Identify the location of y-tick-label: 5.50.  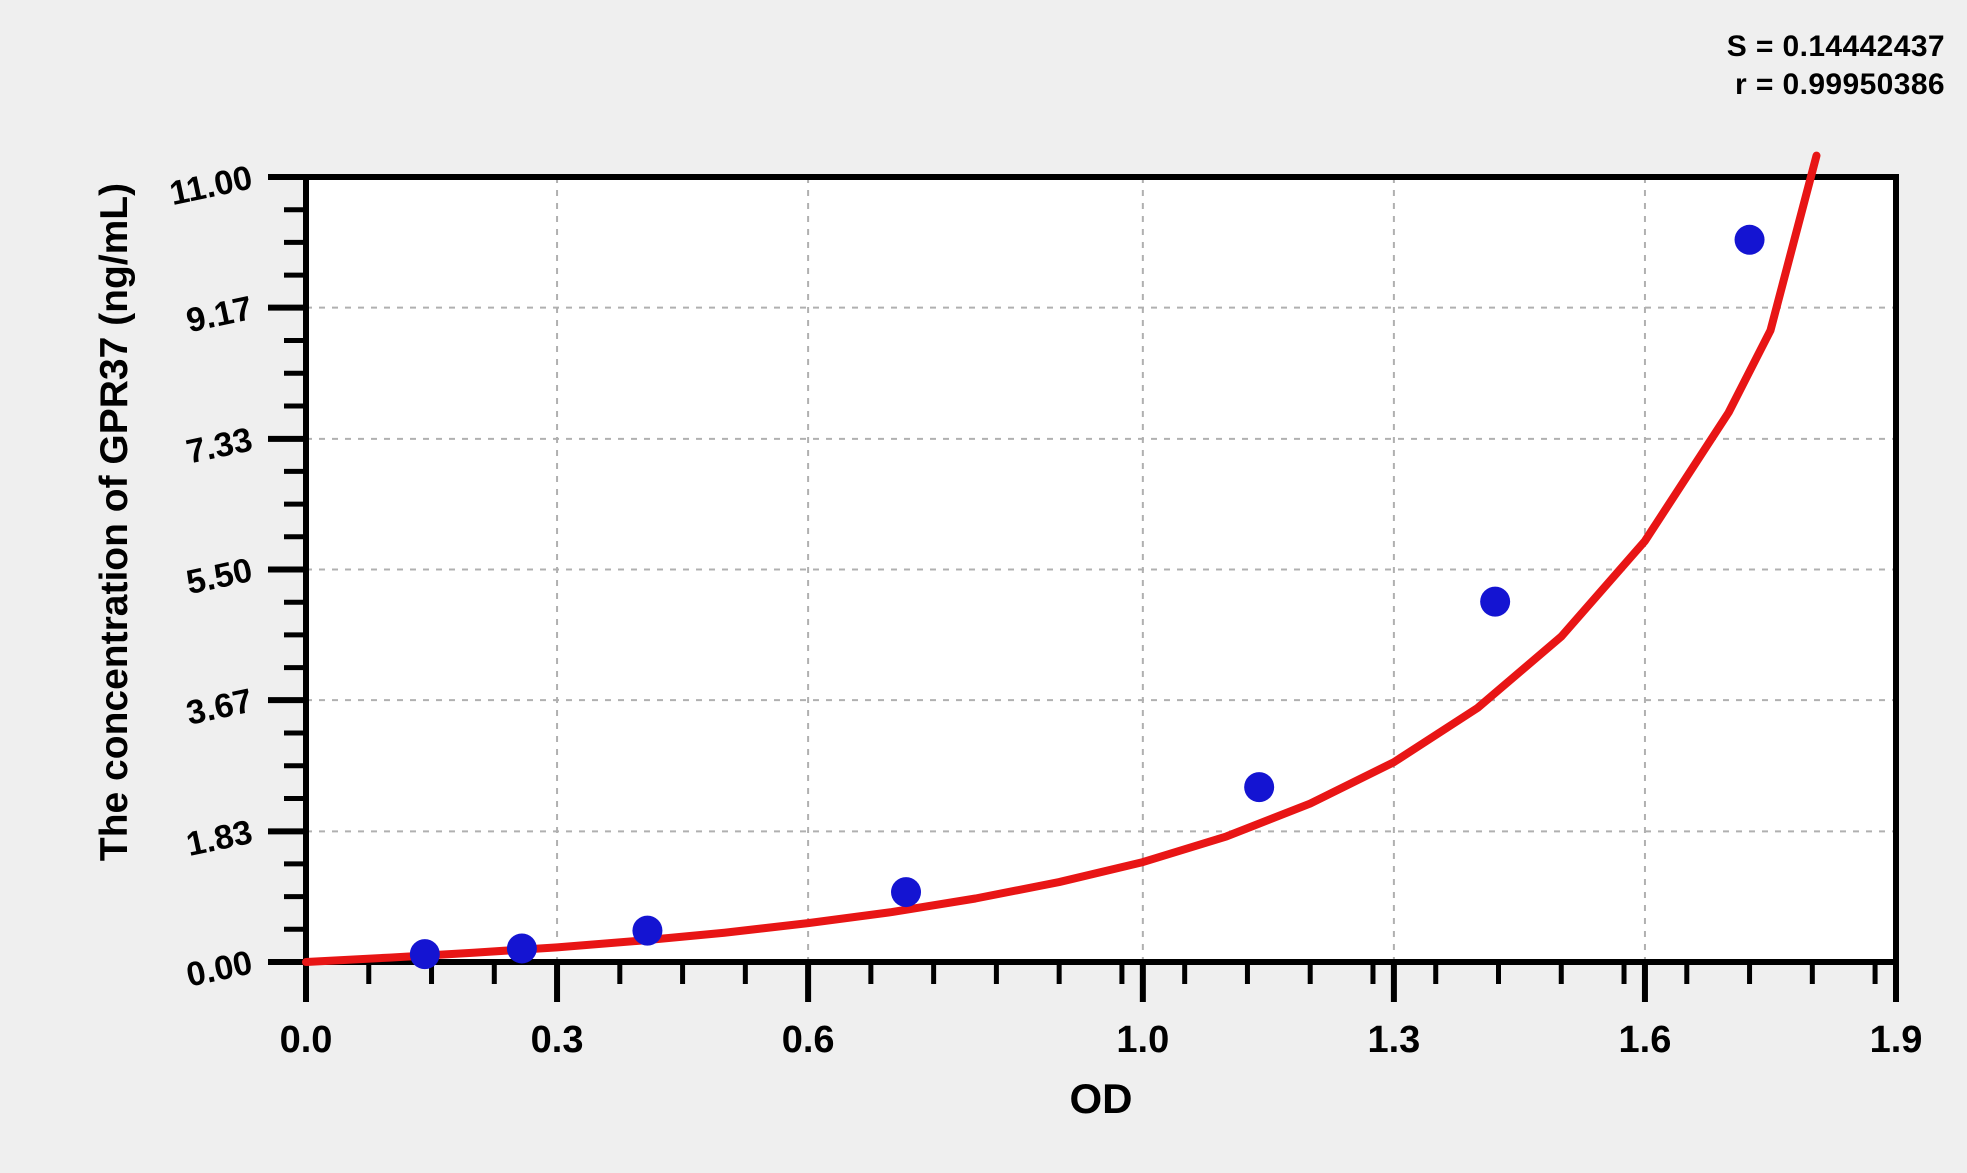
(219, 576).